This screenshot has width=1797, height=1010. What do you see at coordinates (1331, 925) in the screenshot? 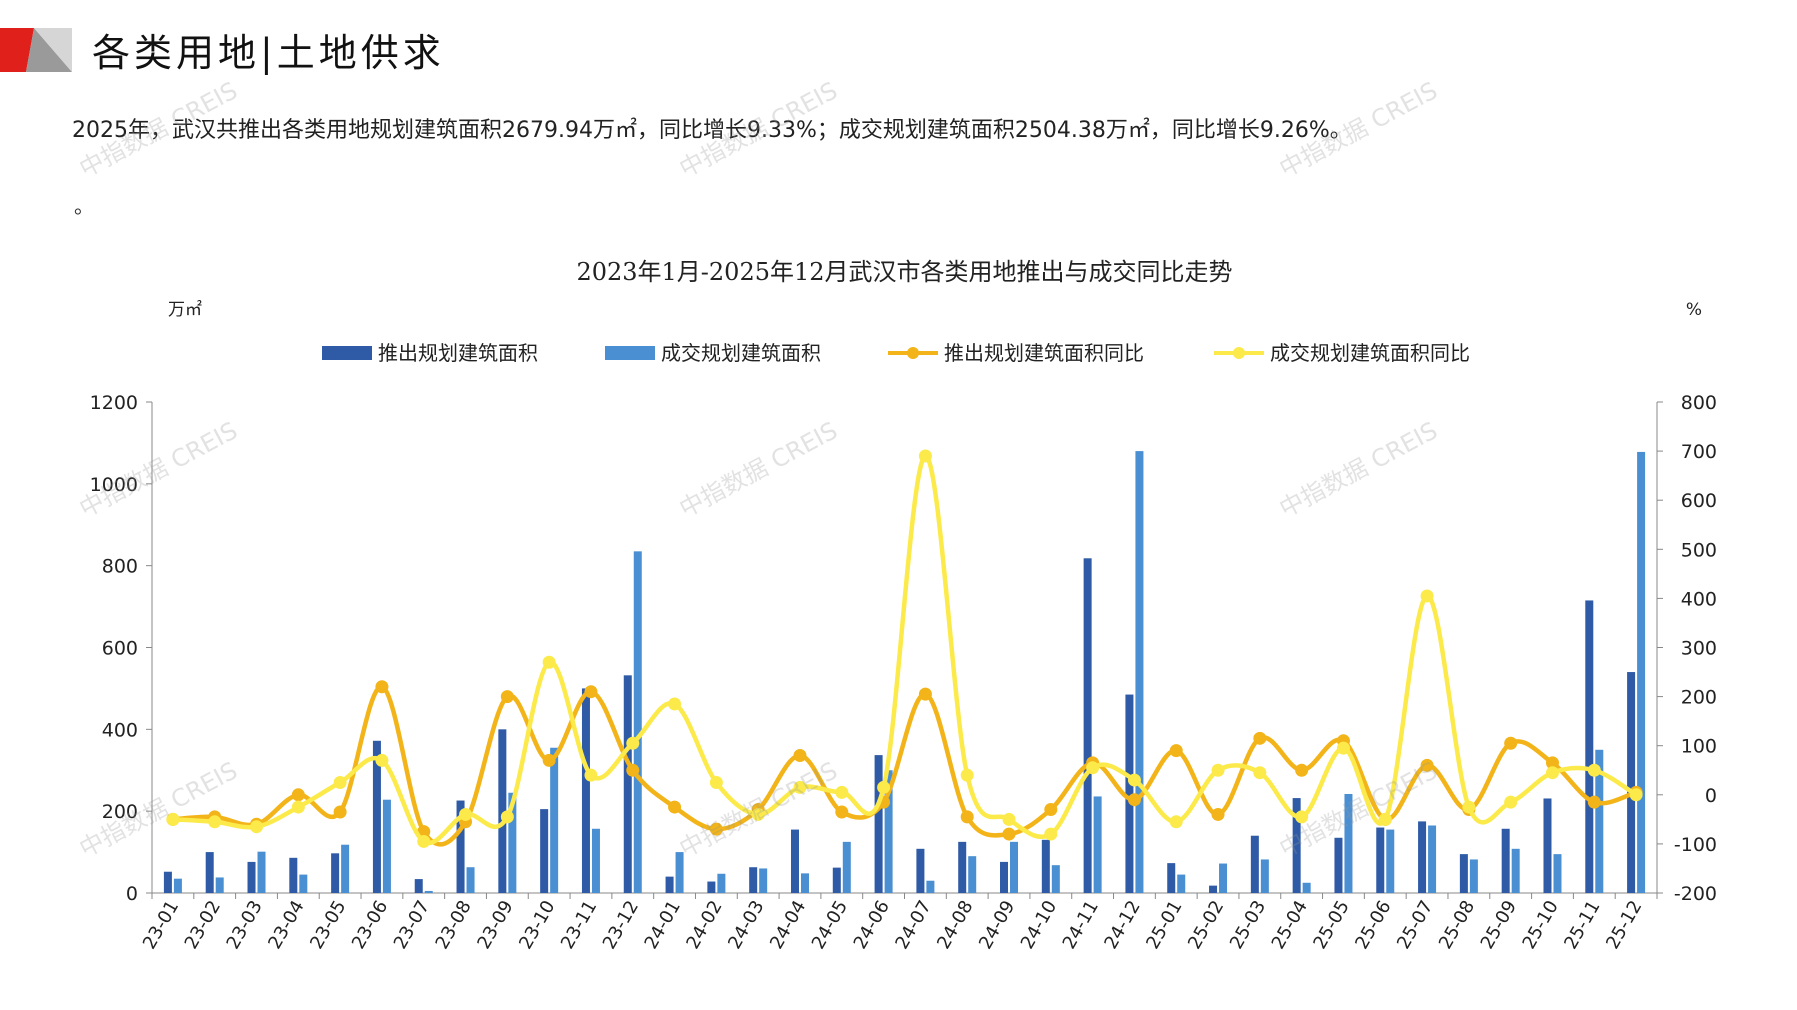
I see `x-tick-label: 25-05` at bounding box center [1331, 925].